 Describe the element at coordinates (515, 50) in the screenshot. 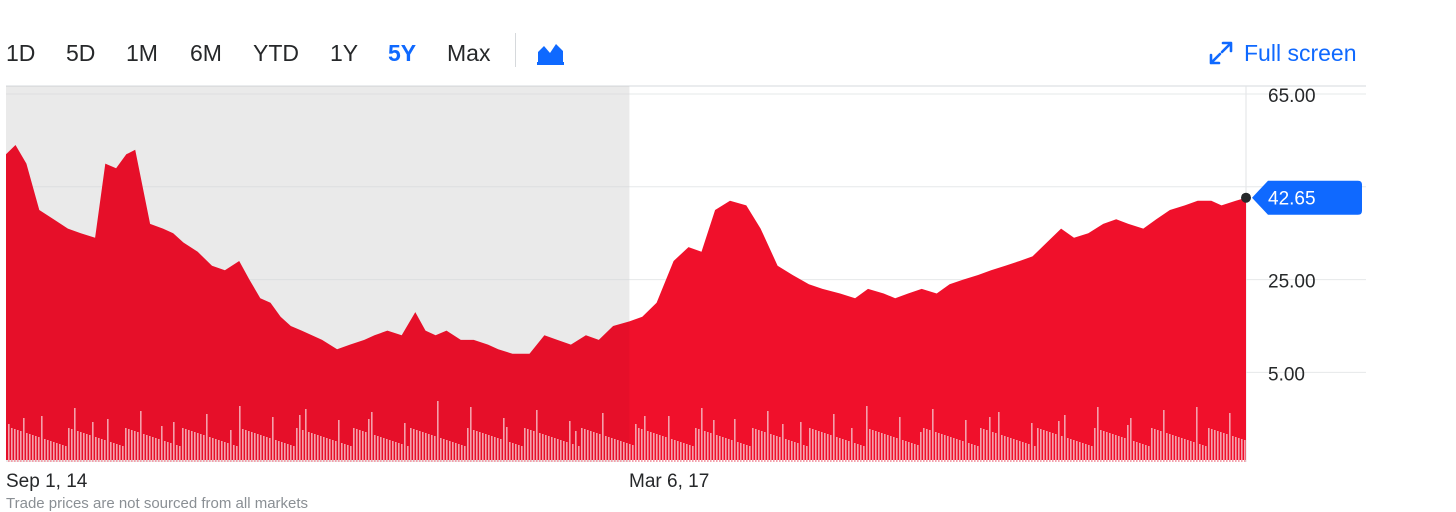

I see `toolbar-divider` at that location.